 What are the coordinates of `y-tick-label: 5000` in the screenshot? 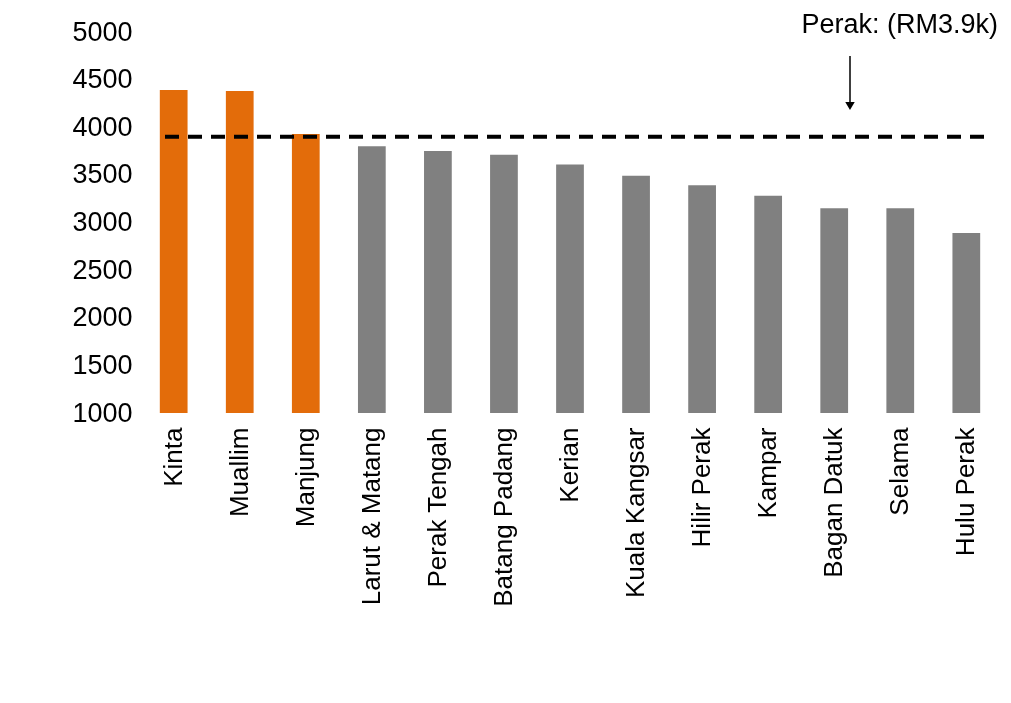 It's located at (102, 31).